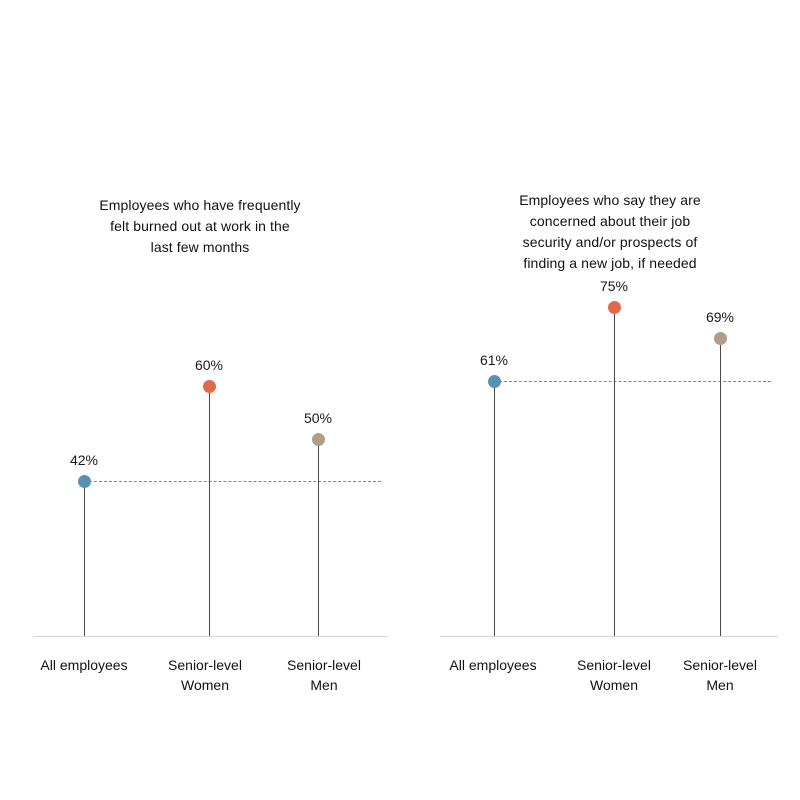  What do you see at coordinates (318, 418) in the screenshot?
I see `value-label: 50%` at bounding box center [318, 418].